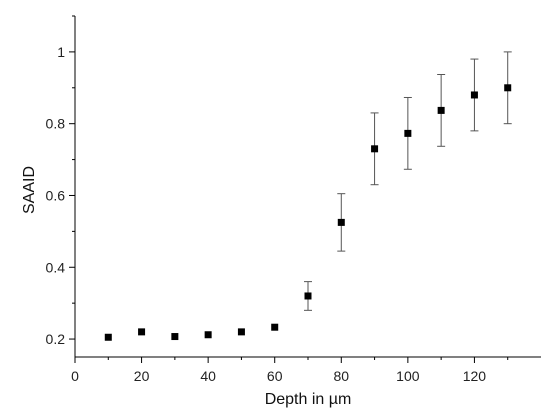  I want to click on x-axis-title: Depth in µm, so click(308, 399).